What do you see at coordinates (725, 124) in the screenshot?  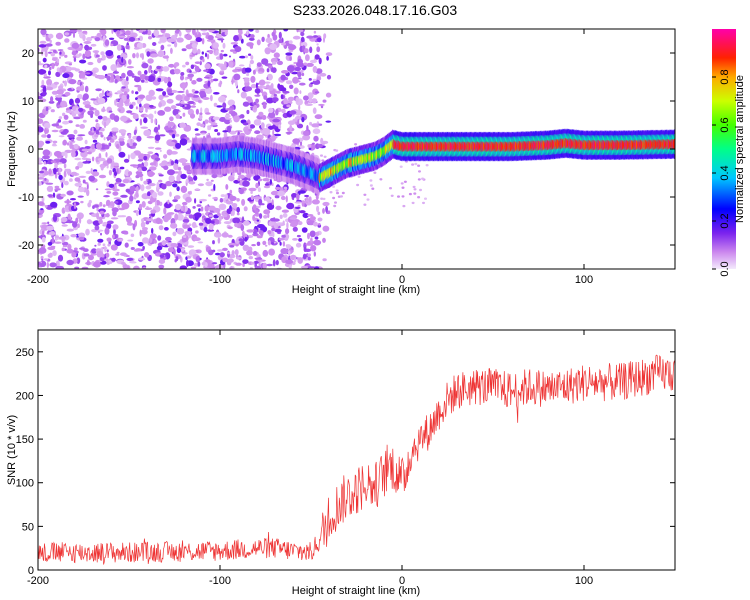 I see `colorbar-tick-label: 0.6` at bounding box center [725, 124].